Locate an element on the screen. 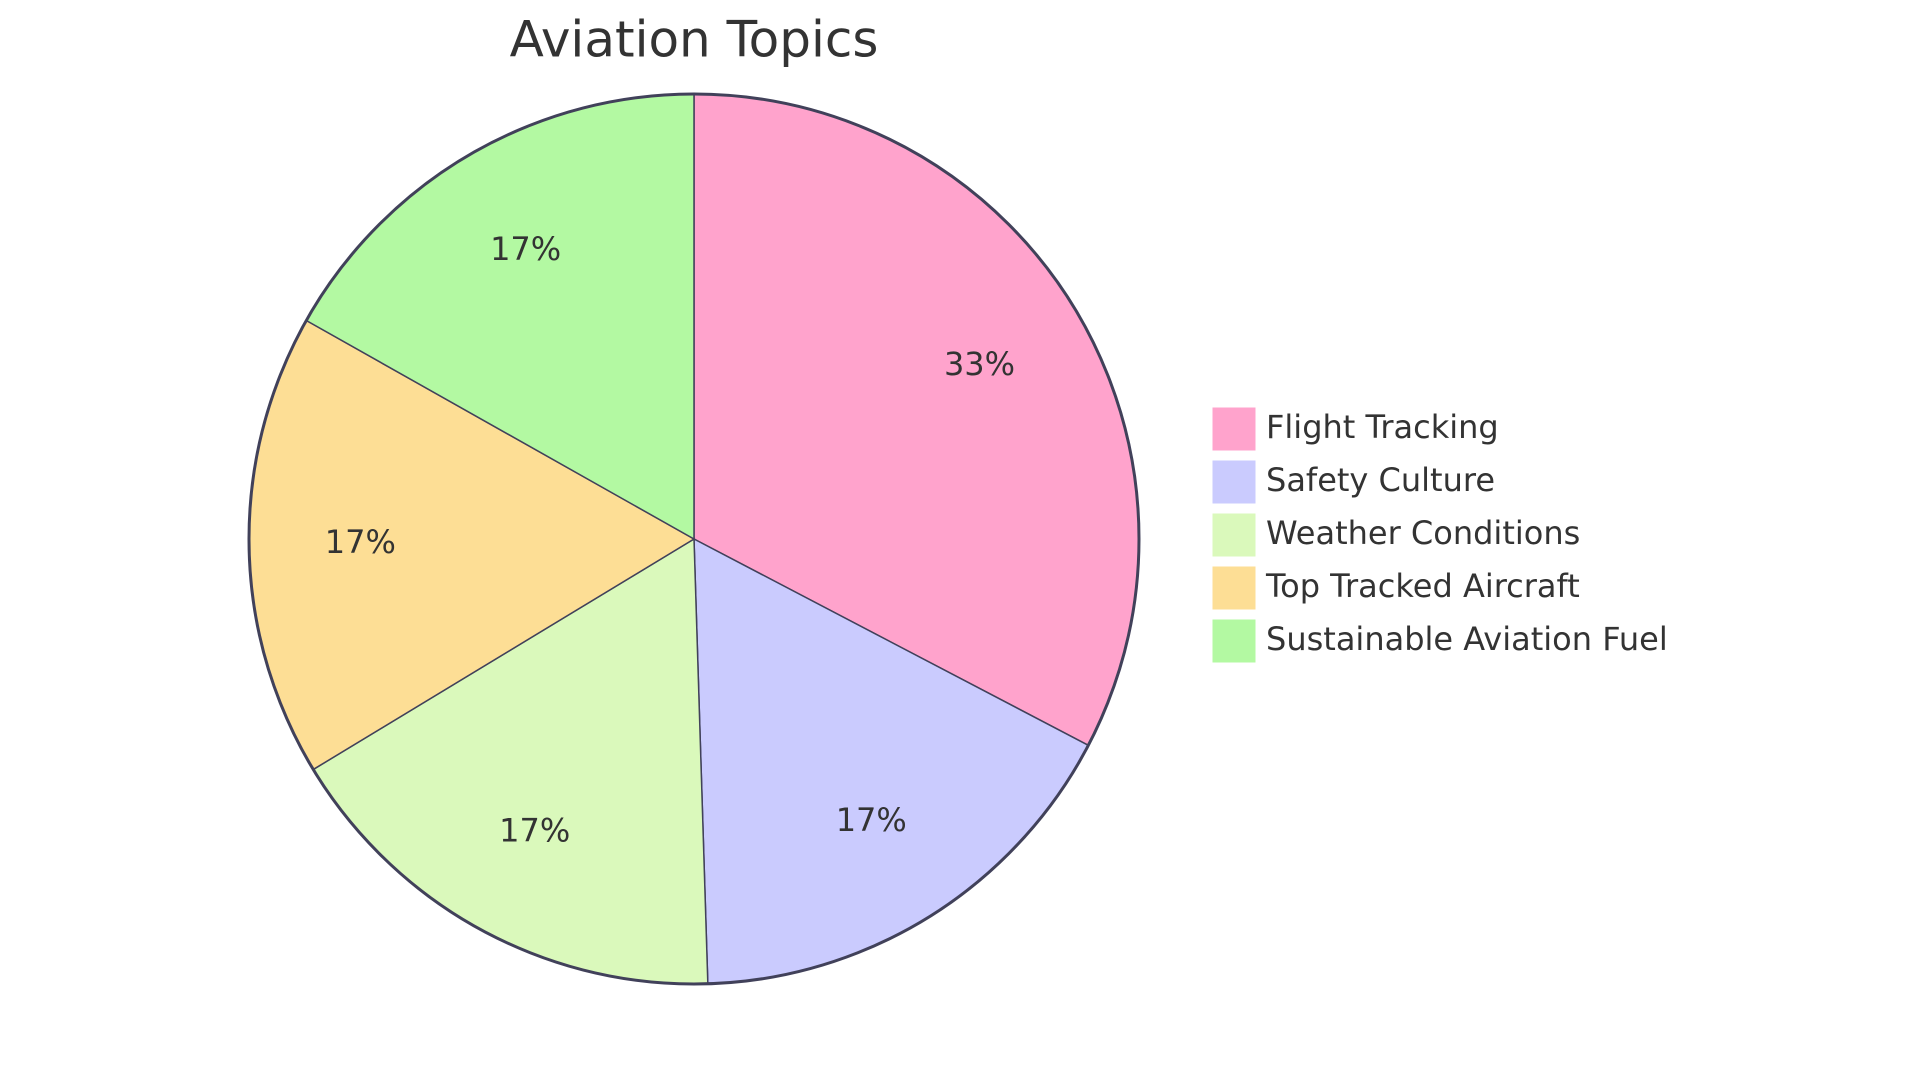  chart-title: Aviation Topics is located at coordinates (694, 40).